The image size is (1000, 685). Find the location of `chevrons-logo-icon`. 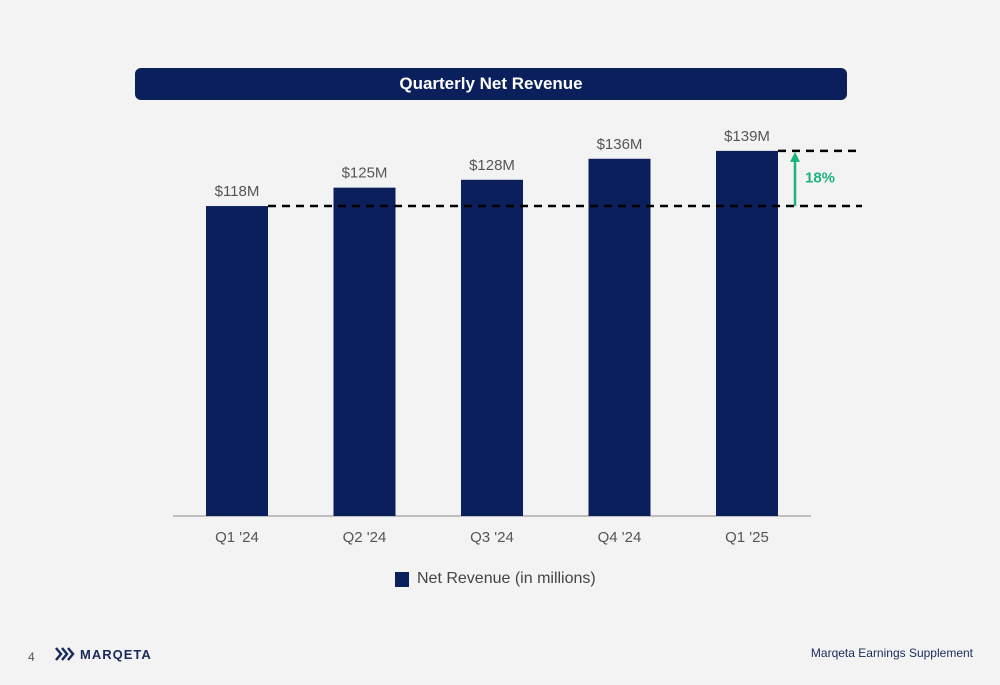

chevrons-logo-icon is located at coordinates (65, 654).